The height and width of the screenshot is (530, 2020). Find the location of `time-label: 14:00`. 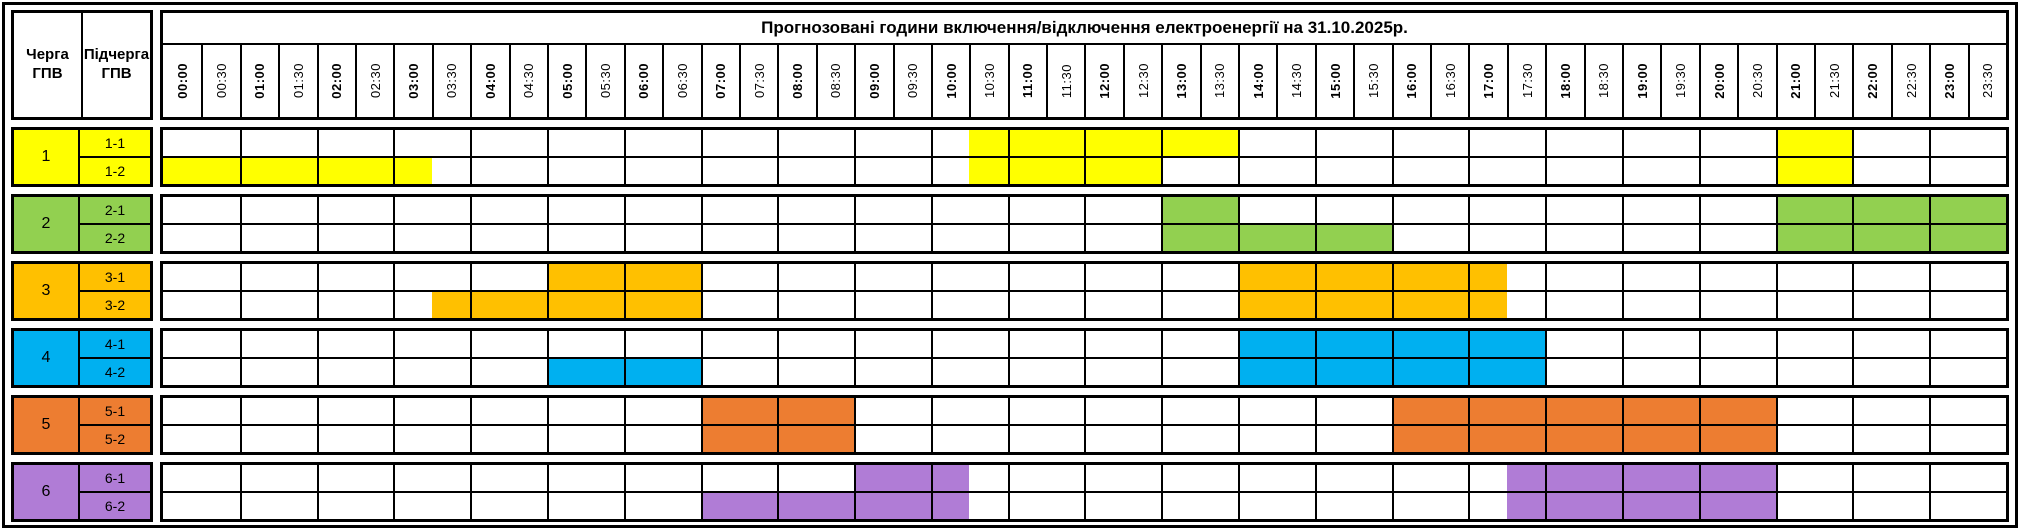

time-label: 14:00 is located at coordinates (1257, 81).